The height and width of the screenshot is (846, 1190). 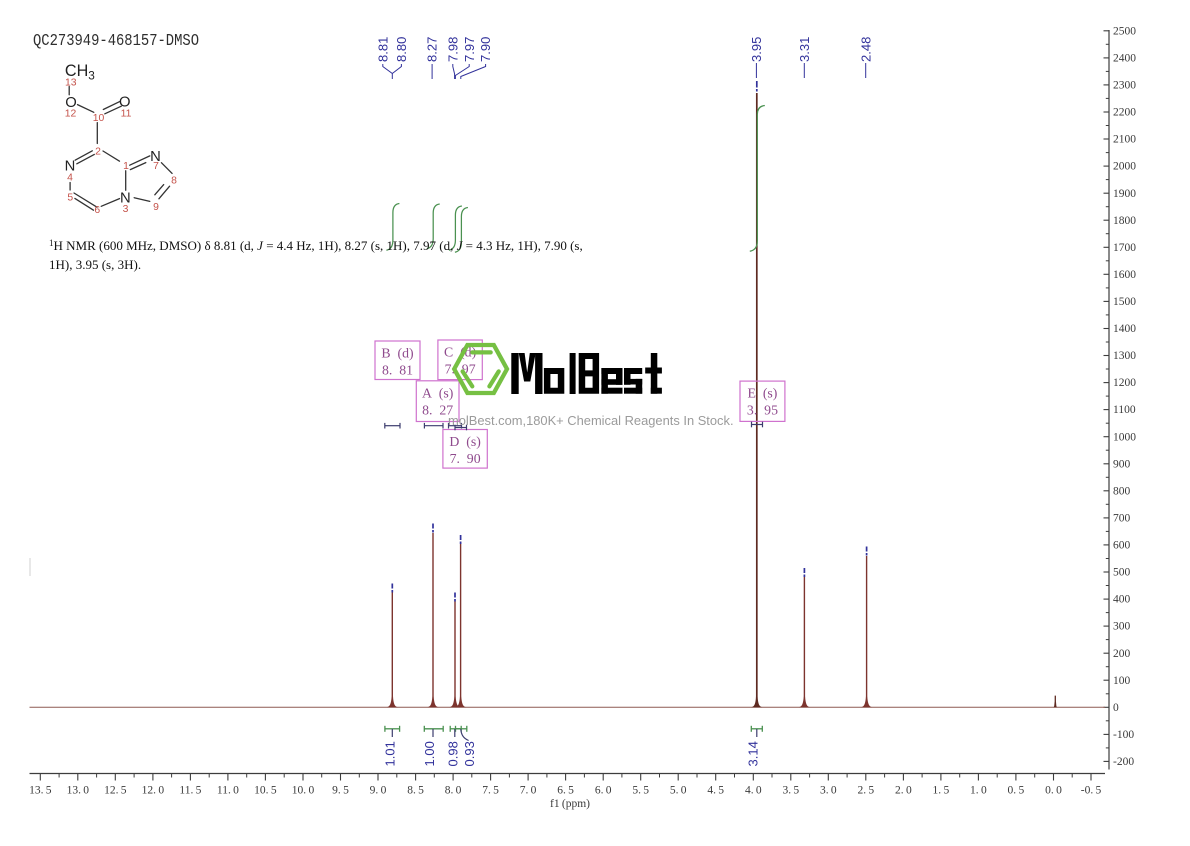 I want to click on svg-text: 5. 0, so click(x=678, y=791).